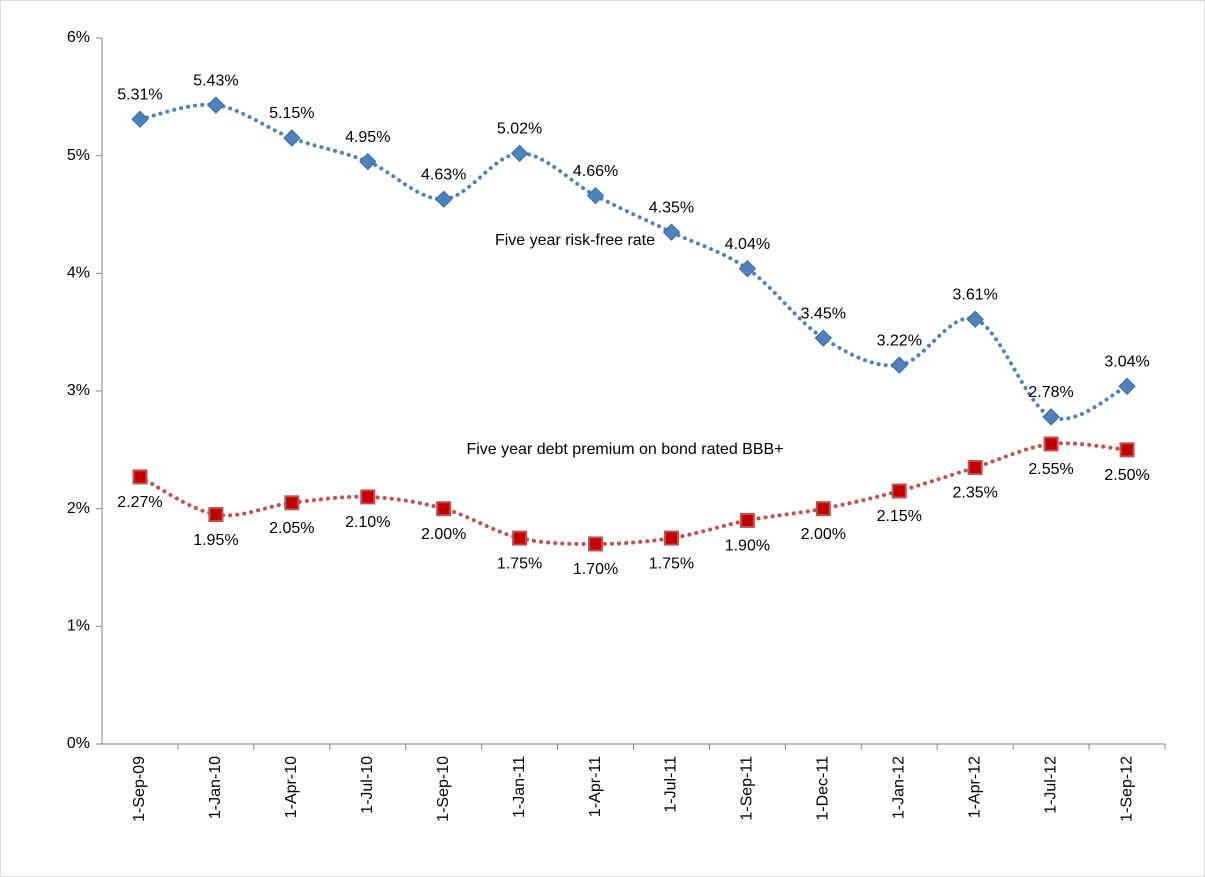 This screenshot has width=1205, height=877. I want to click on data-label: 1.95%, so click(215, 540).